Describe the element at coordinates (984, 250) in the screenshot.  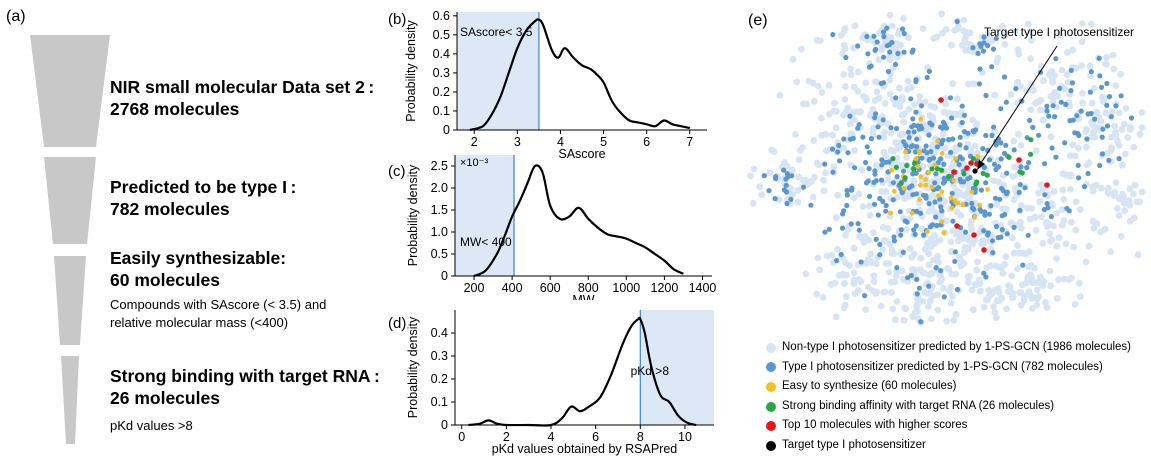
I see `scatter-point-top10` at that location.